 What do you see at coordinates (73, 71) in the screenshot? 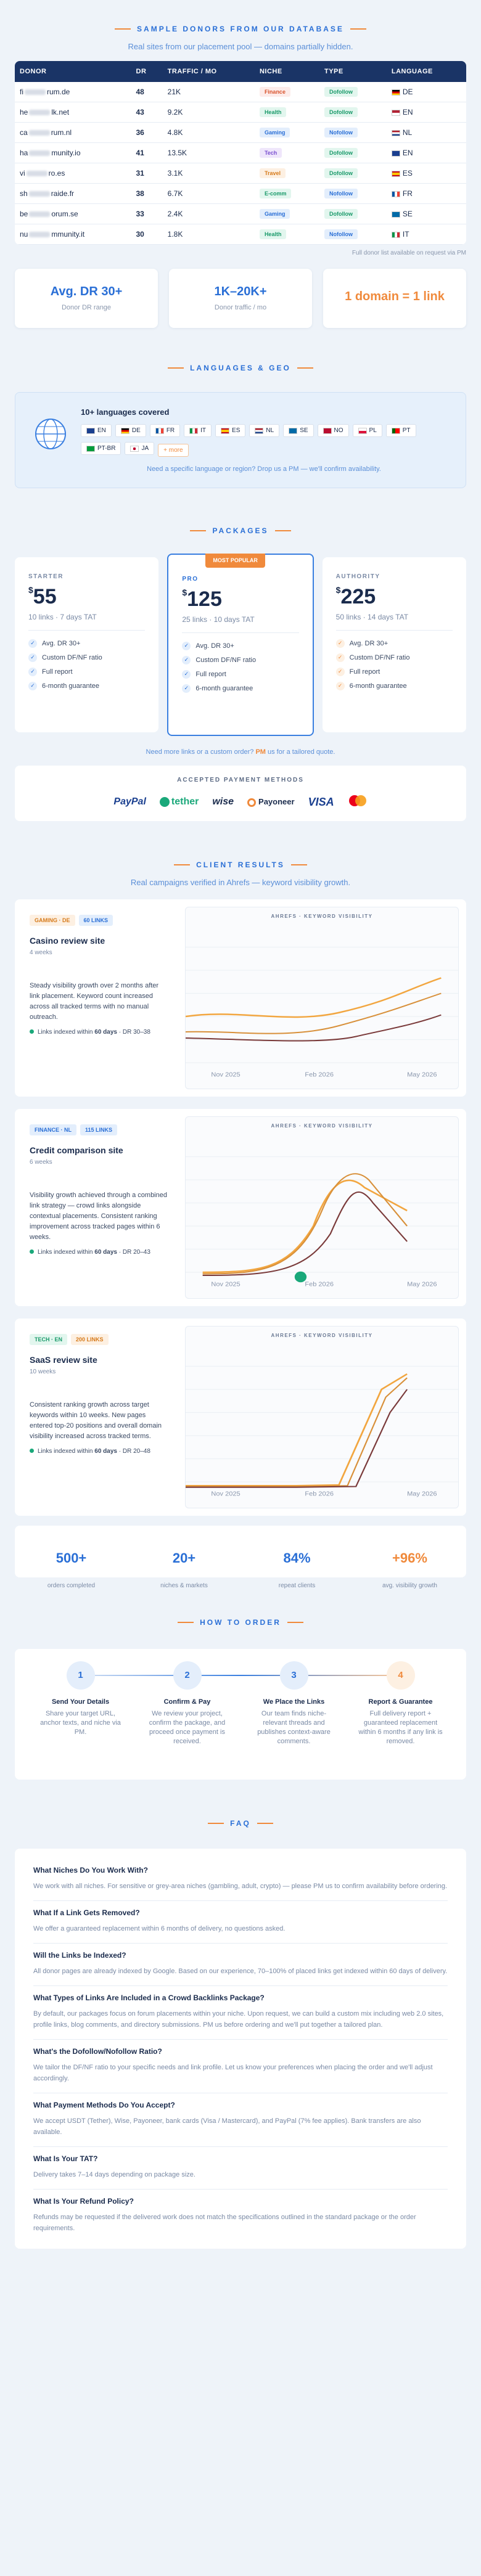
I see `col-header: DONOR` at bounding box center [73, 71].